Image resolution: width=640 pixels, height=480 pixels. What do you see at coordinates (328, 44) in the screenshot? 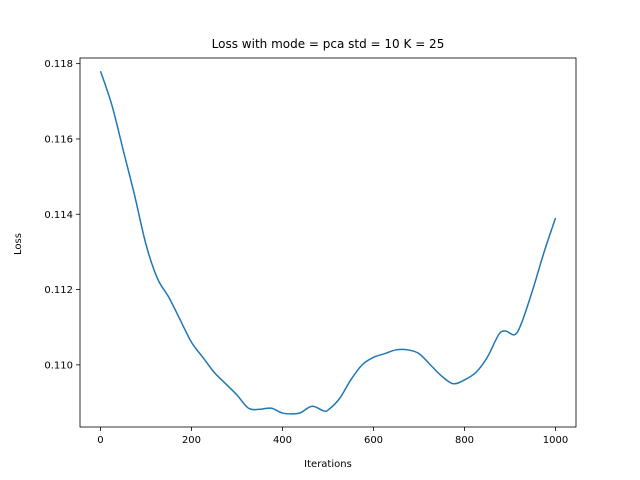
I see `chart-title: Loss with mode = pca std = 10 K = 25` at bounding box center [328, 44].